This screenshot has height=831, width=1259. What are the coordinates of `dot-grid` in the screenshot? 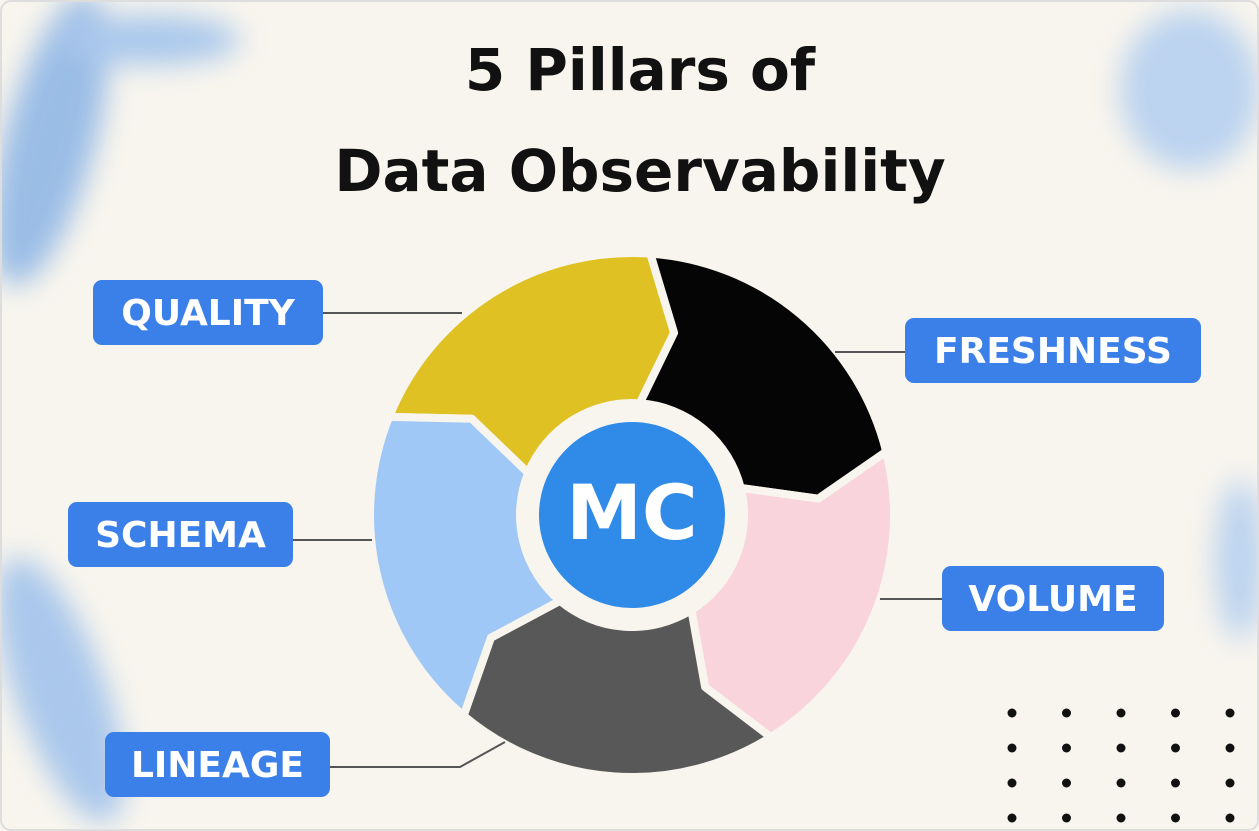 It's located at (1121, 765).